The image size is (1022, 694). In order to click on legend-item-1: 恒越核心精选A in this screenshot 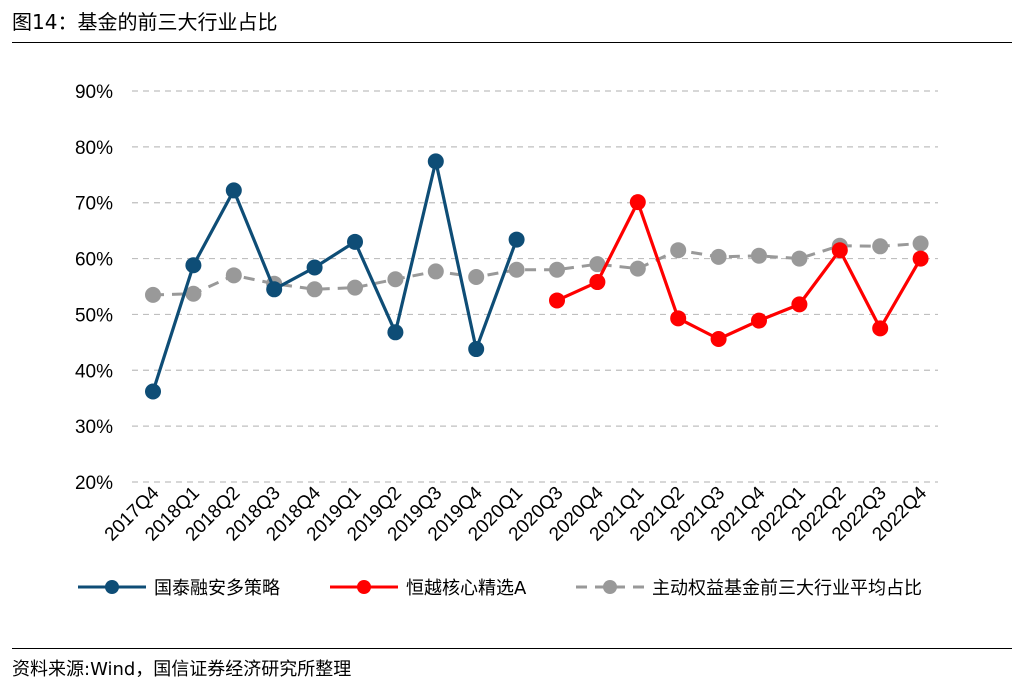, I will do `click(428, 588)`.